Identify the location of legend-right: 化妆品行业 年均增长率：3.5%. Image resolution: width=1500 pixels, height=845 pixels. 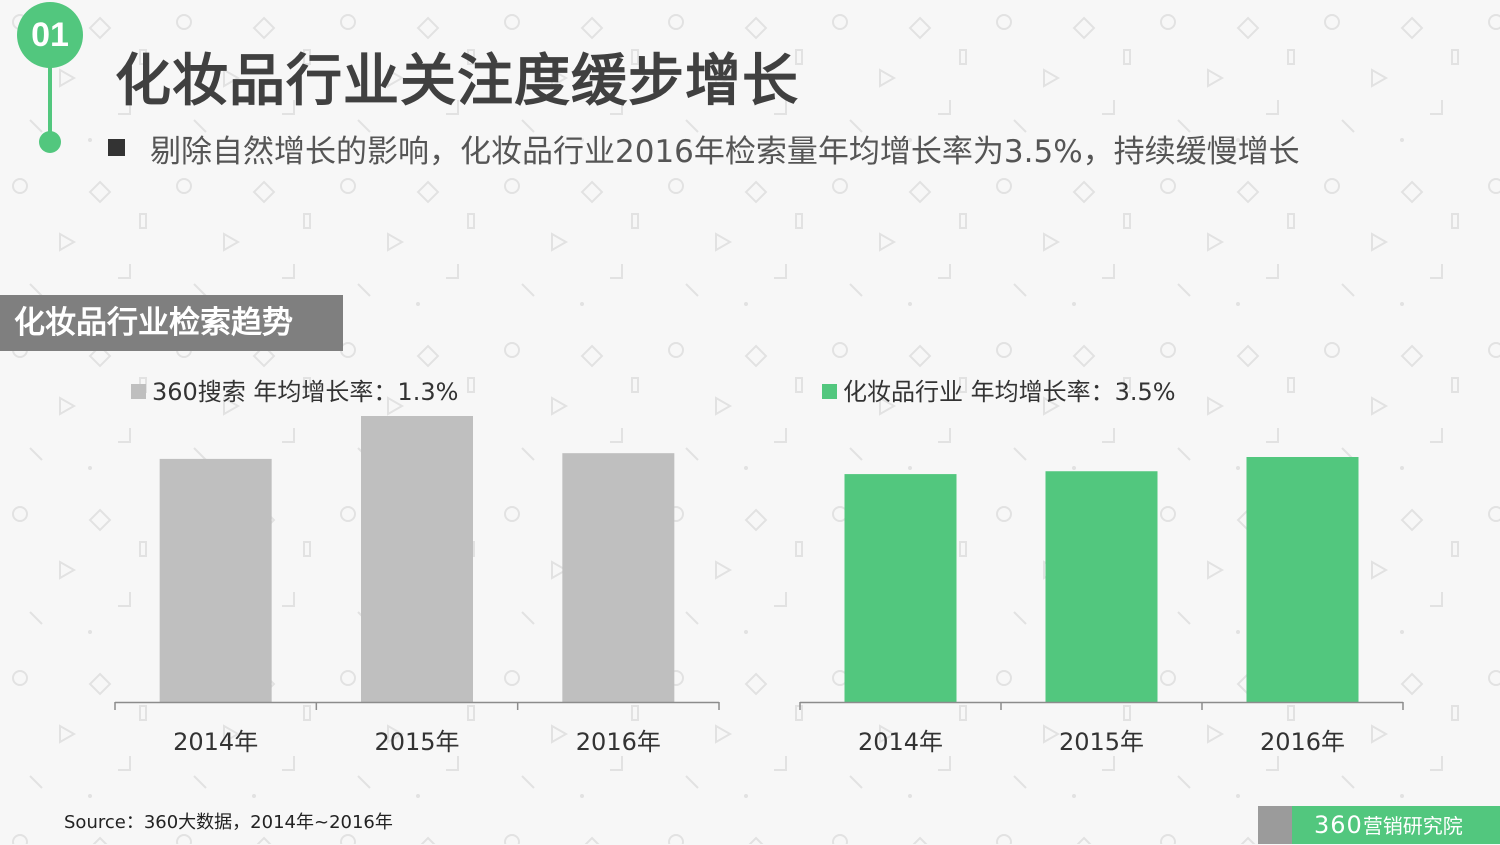
(999, 389).